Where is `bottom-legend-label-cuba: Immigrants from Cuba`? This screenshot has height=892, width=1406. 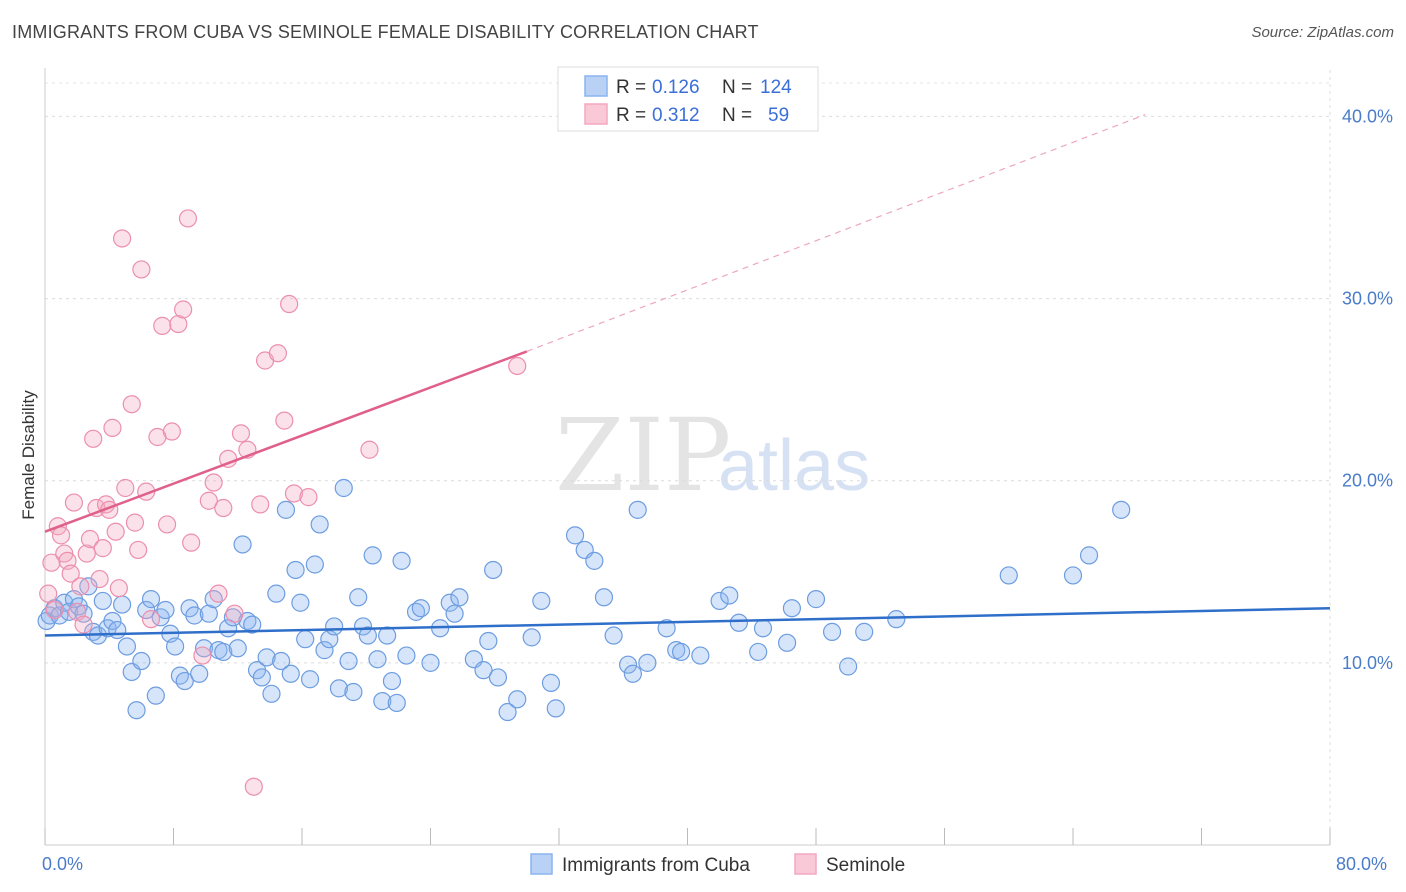
bottom-legend-label-cuba: Immigrants from Cuba is located at coordinates (656, 865).